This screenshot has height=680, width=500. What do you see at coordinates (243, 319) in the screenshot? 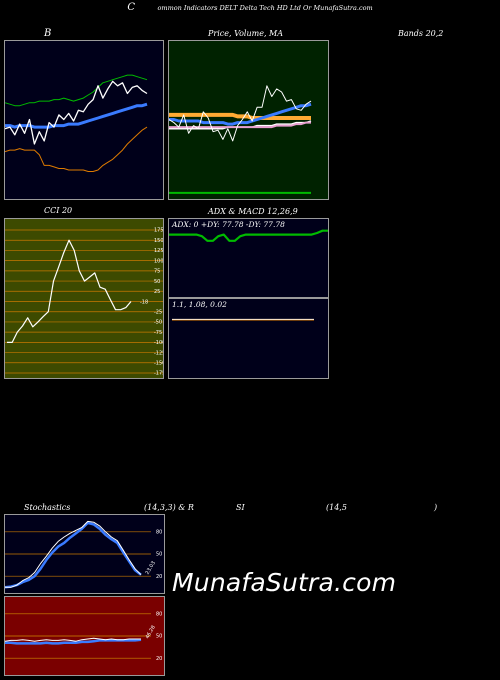
I see `macd-chart` at bounding box center [243, 319].